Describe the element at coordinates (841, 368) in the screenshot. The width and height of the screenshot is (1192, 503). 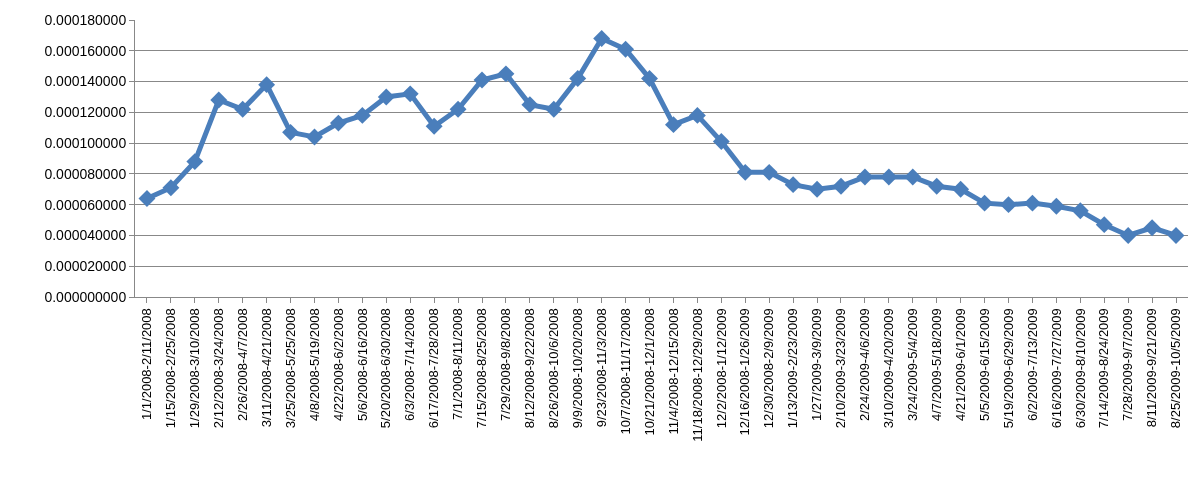
I see `x-tick-label: 2/10/2009-3/23/2009` at that location.